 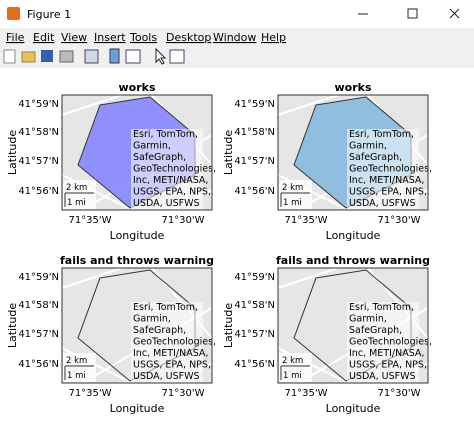 I want to click on menu-item: View, so click(x=74, y=37).